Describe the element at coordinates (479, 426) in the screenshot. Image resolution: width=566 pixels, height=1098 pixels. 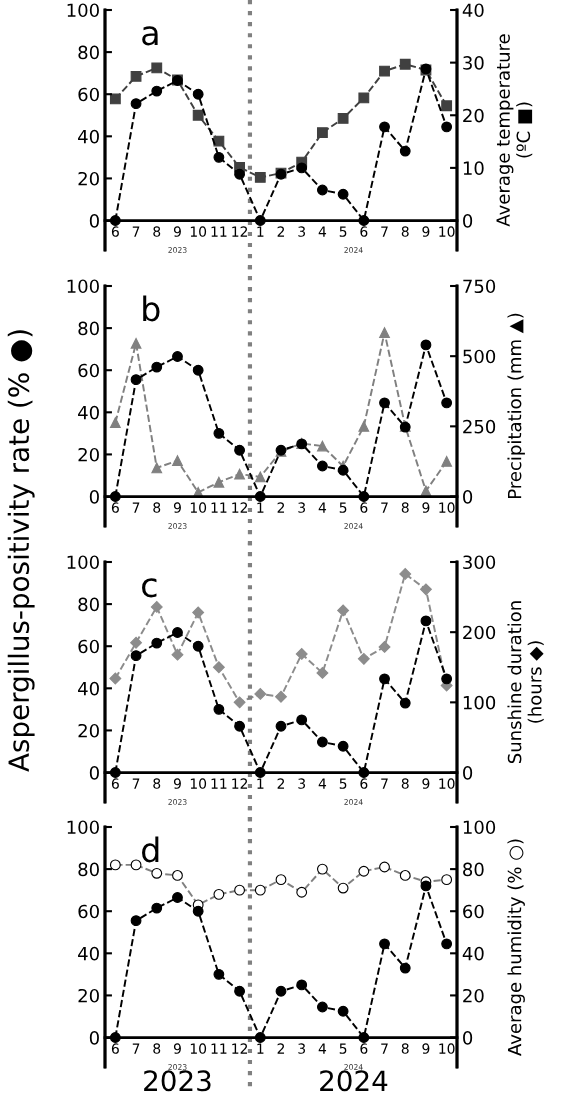
I see `y2-tick-label: 250` at that location.